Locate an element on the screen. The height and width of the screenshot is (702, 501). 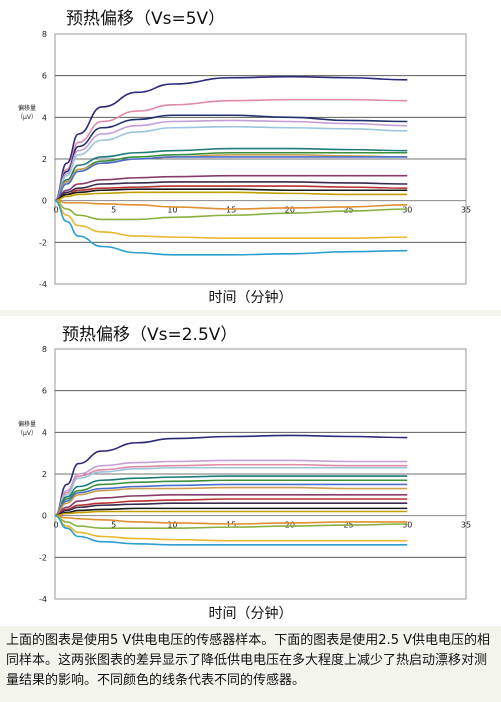
chart-title: 预热偏移（Vs=5V） is located at coordinates (146, 19).